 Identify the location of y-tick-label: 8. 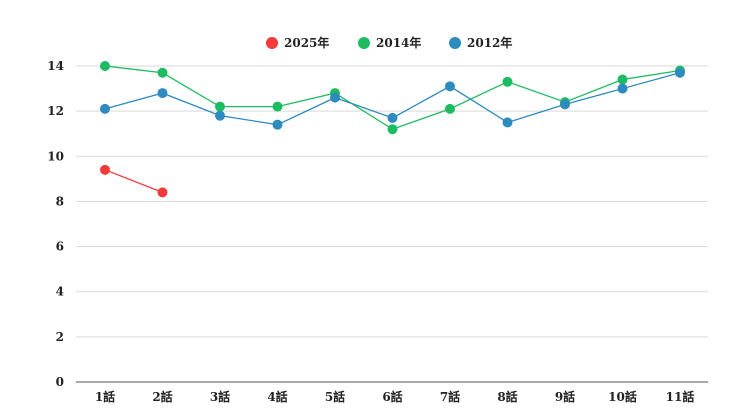
(60, 201).